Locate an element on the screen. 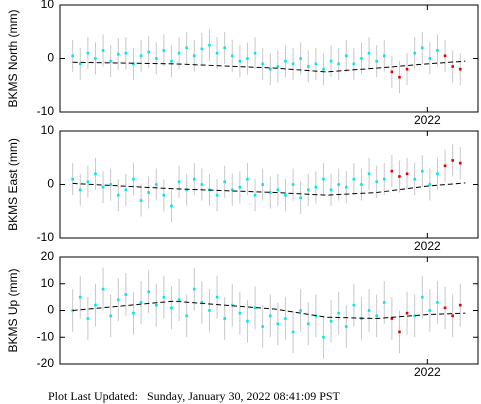  footer-label: Plot Last Updated: is located at coordinates (93, 396).